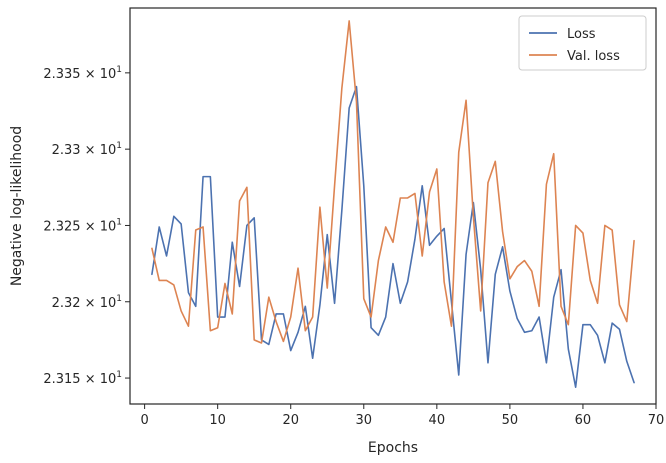  What do you see at coordinates (82, 73) in the screenshot?
I see `y-tick-label: 2.335 × 10¹` at bounding box center [82, 73].